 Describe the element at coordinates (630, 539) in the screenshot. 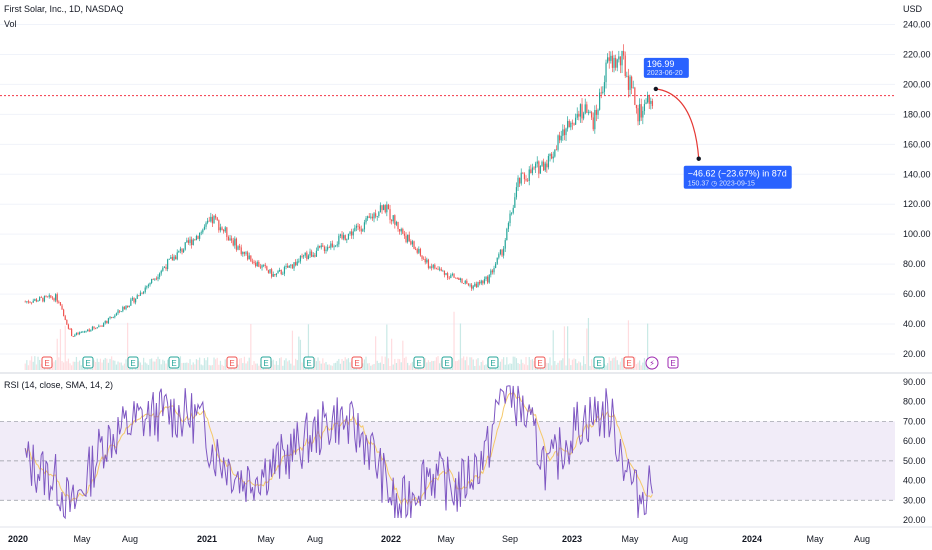

I see `time-tick-label: May` at that location.